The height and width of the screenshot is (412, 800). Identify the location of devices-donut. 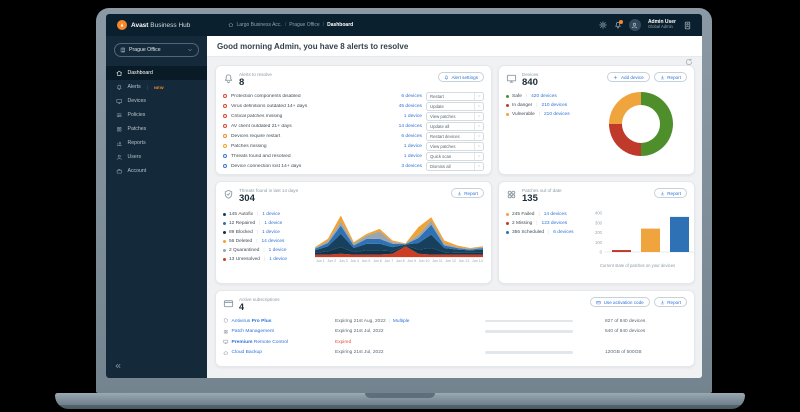
(641, 124).